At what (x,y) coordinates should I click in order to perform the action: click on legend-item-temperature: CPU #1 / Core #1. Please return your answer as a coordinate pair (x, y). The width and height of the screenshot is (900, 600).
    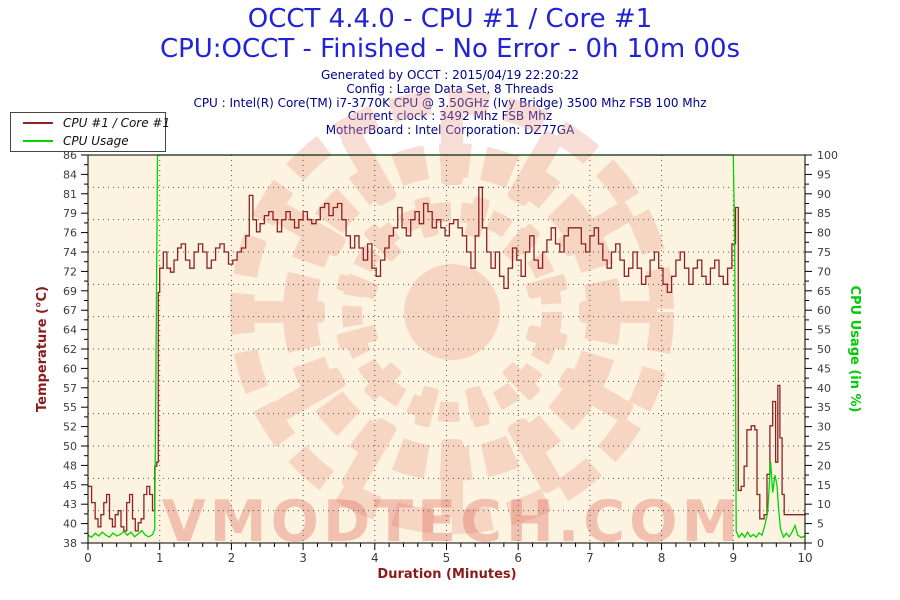
    Looking at the image, I should click on (90, 123).